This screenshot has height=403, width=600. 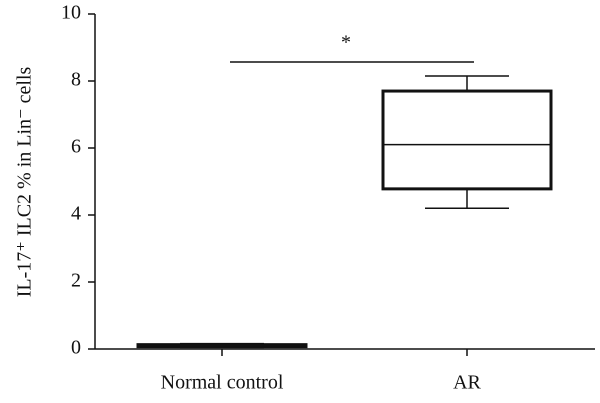 What do you see at coordinates (71, 13) in the screenshot?
I see `y-tick-label: 10` at bounding box center [71, 13].